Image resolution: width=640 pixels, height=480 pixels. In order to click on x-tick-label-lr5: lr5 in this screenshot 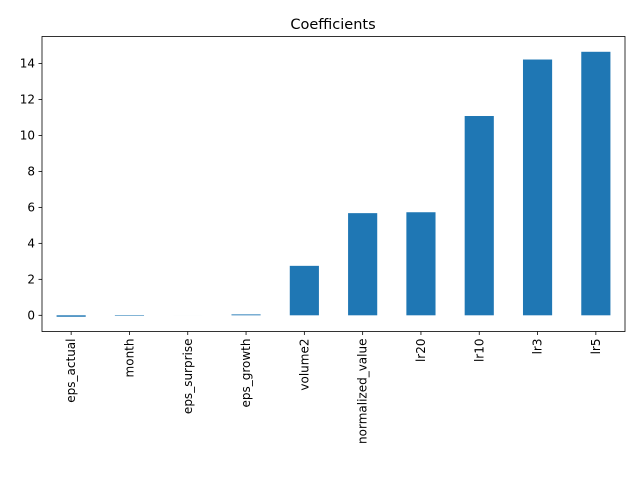, I will do `click(596, 347)`.